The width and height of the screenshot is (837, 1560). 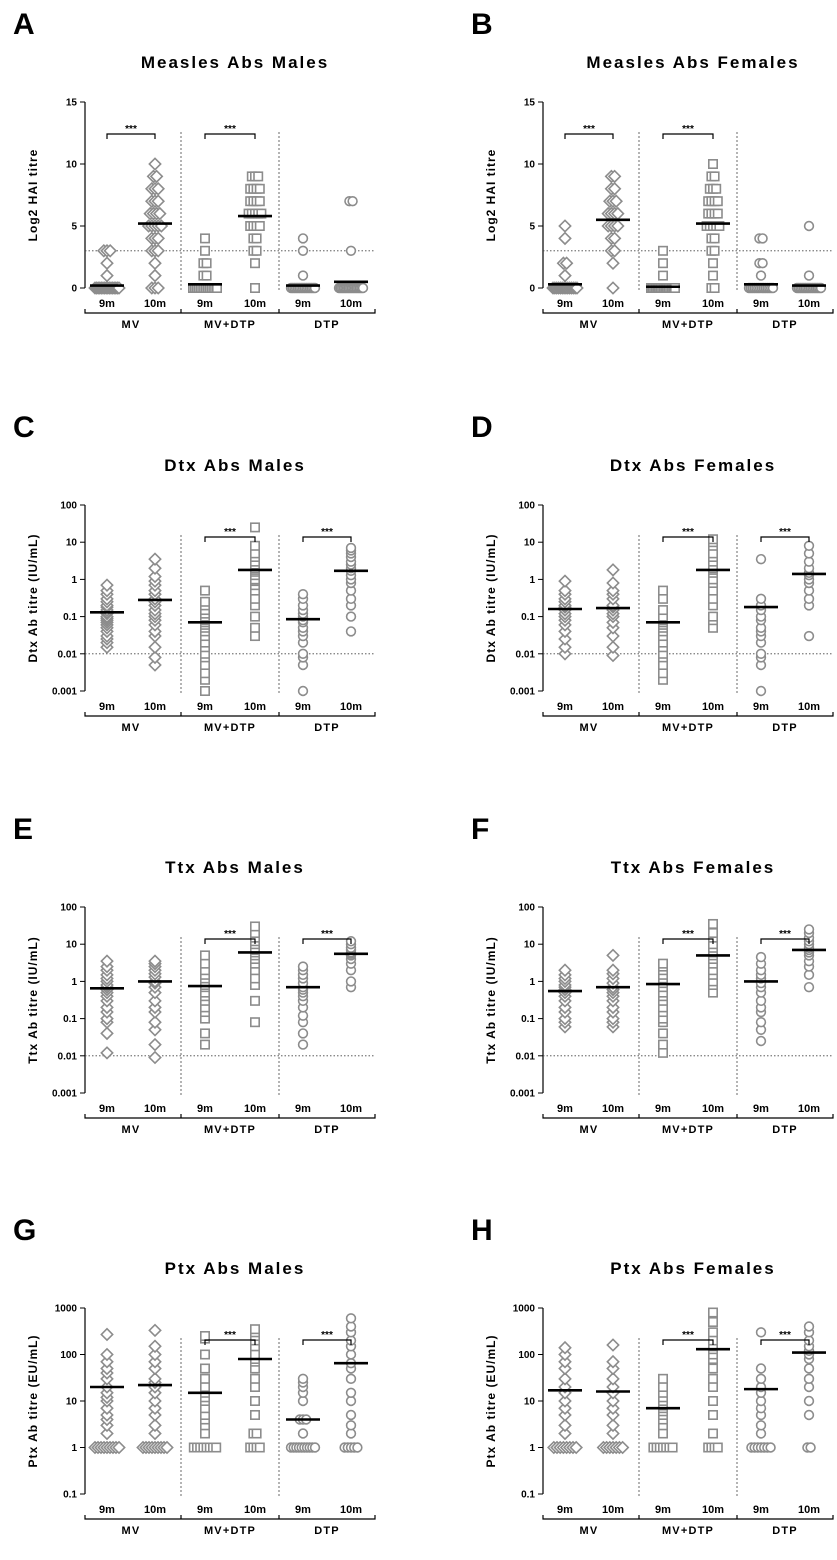 I want to click on chart-title: Measles Abs Males, so click(x=235, y=62).